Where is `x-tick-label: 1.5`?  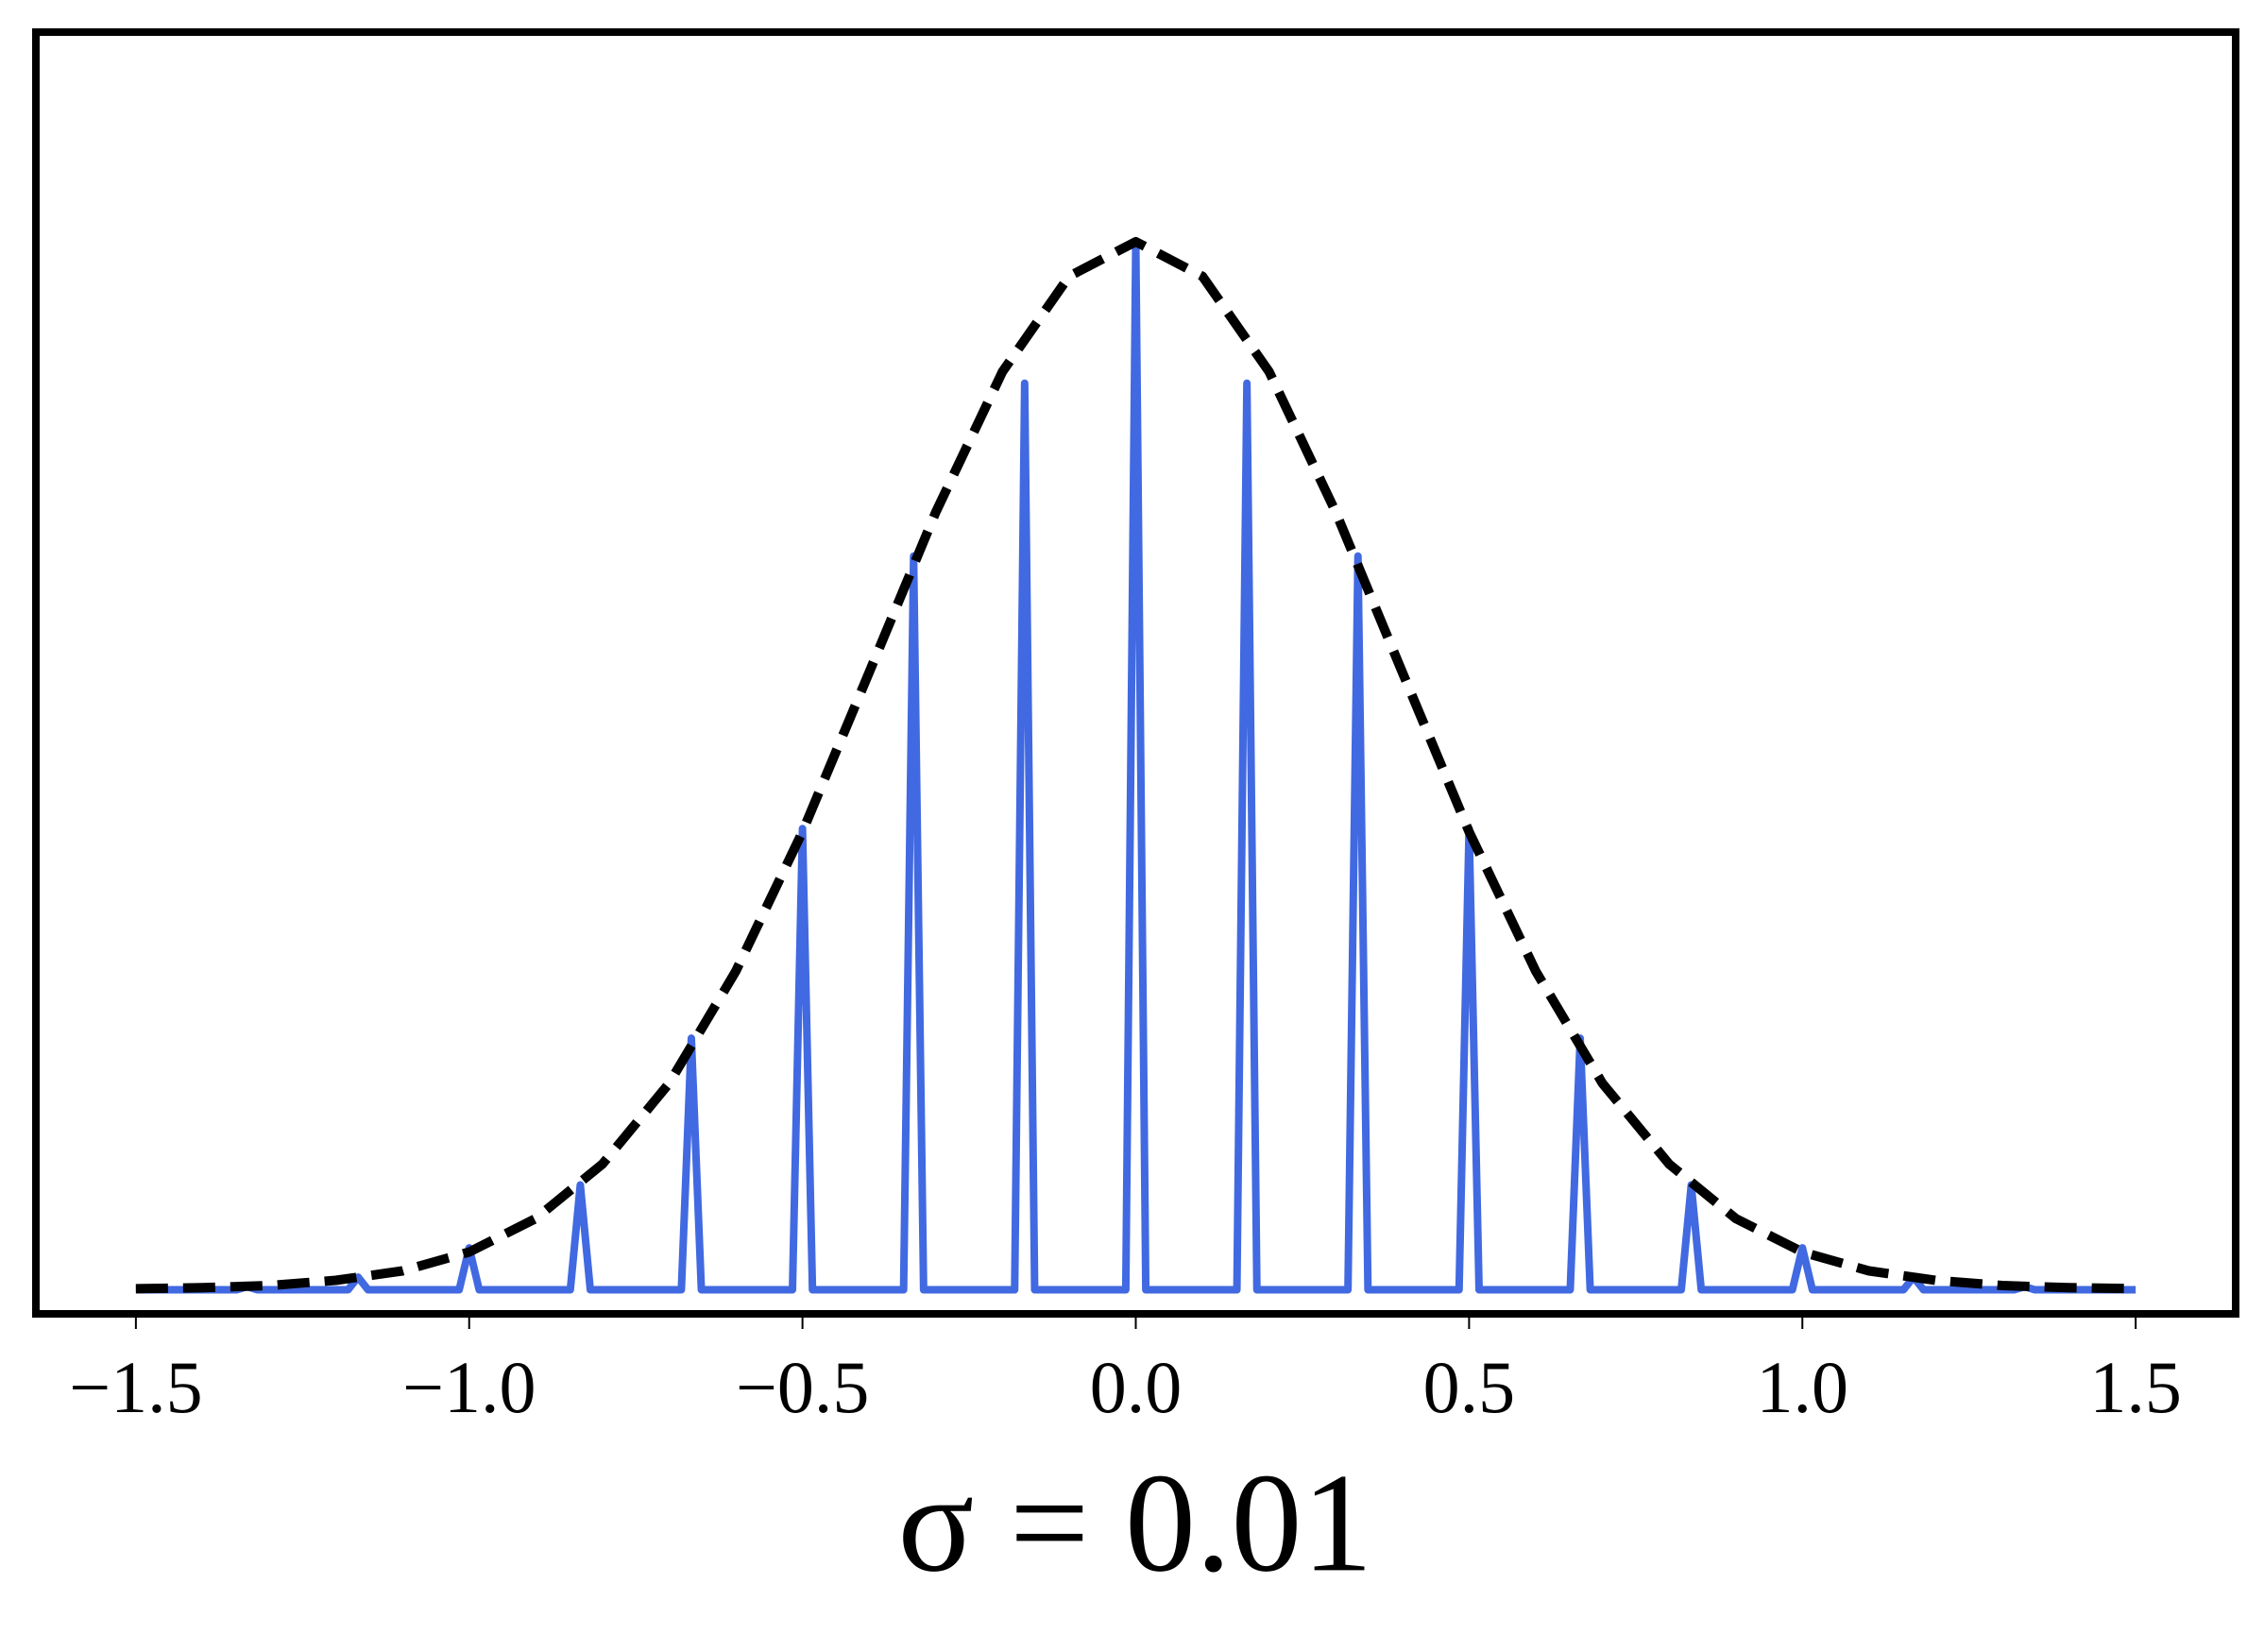 x-tick-label: 1.5 is located at coordinates (2135, 1387).